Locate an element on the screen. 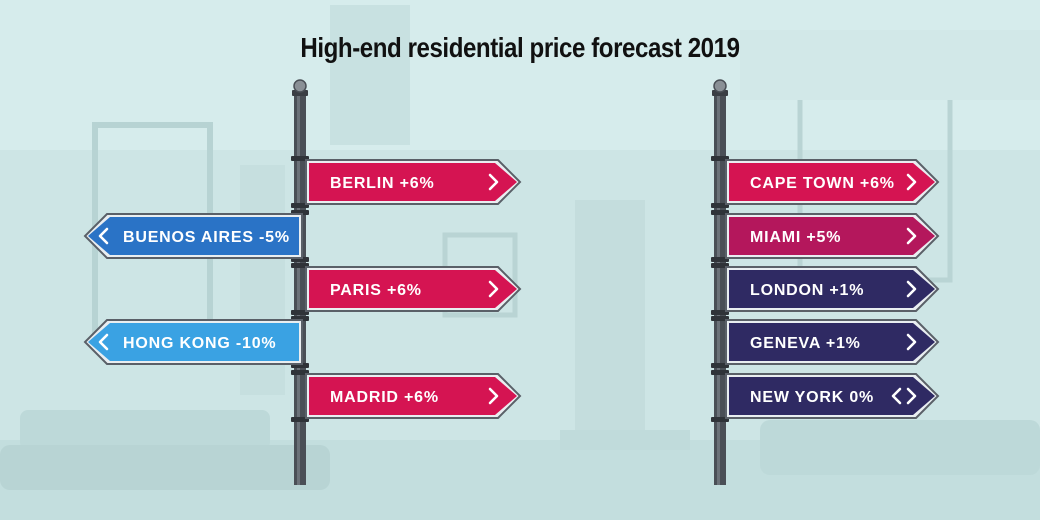  sign-label: NEW YORK 0% is located at coordinates (812, 397).